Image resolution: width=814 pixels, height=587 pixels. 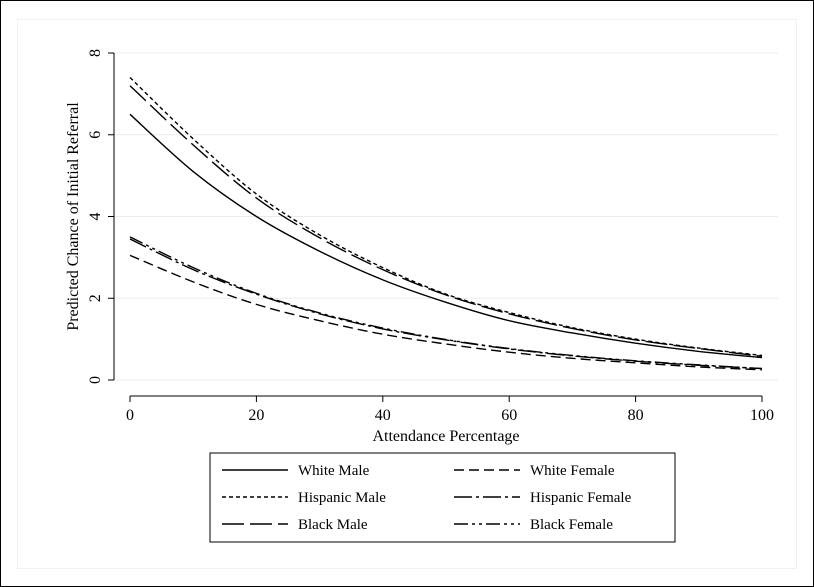 I want to click on legend-label: Hispanic Female, so click(x=581, y=498).